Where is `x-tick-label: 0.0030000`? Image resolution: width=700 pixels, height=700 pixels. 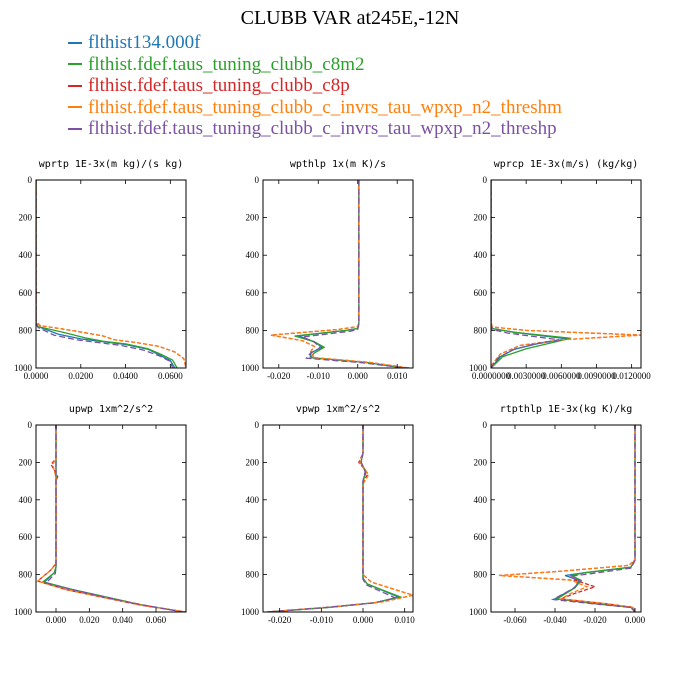
x-tick-label: 0.0030000 is located at coordinates (526, 376).